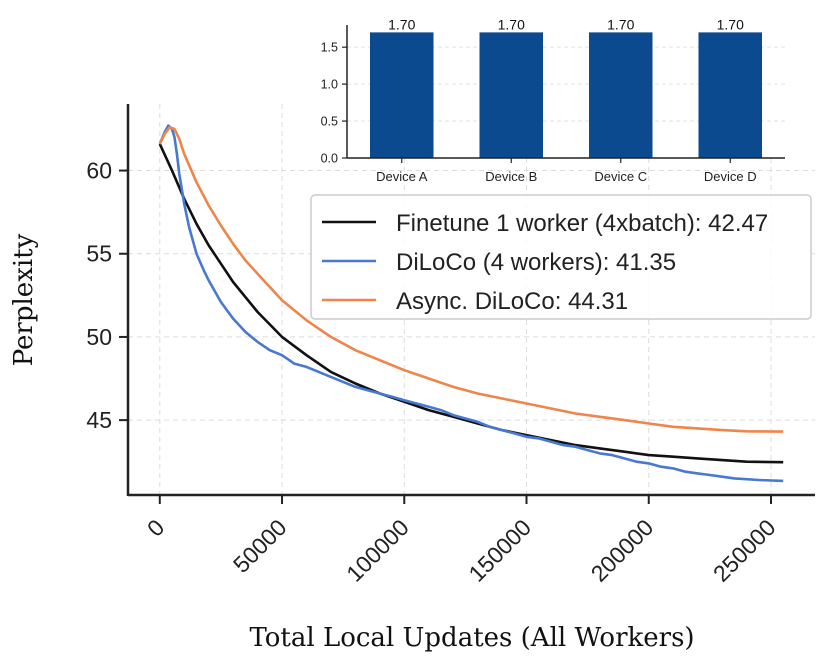 Image resolution: width=830 pixels, height=656 pixels. I want to click on x-tick-label: 0, so click(155, 527).